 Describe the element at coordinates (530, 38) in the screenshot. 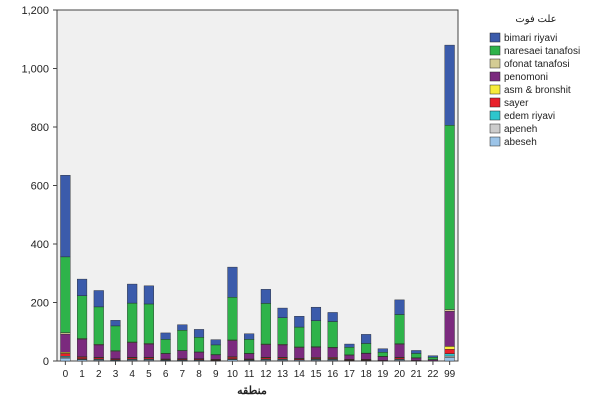

I see `legend-label: bimari riyavi` at that location.